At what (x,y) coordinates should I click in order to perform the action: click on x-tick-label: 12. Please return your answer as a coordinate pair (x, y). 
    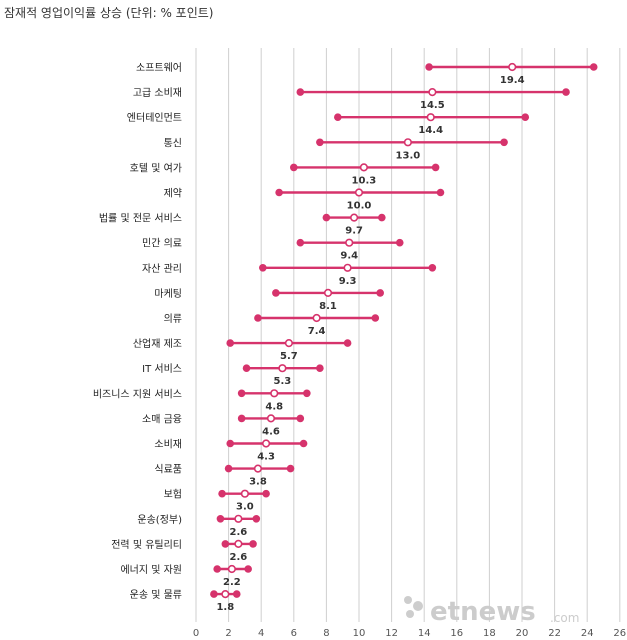
    Looking at the image, I should click on (391, 633).